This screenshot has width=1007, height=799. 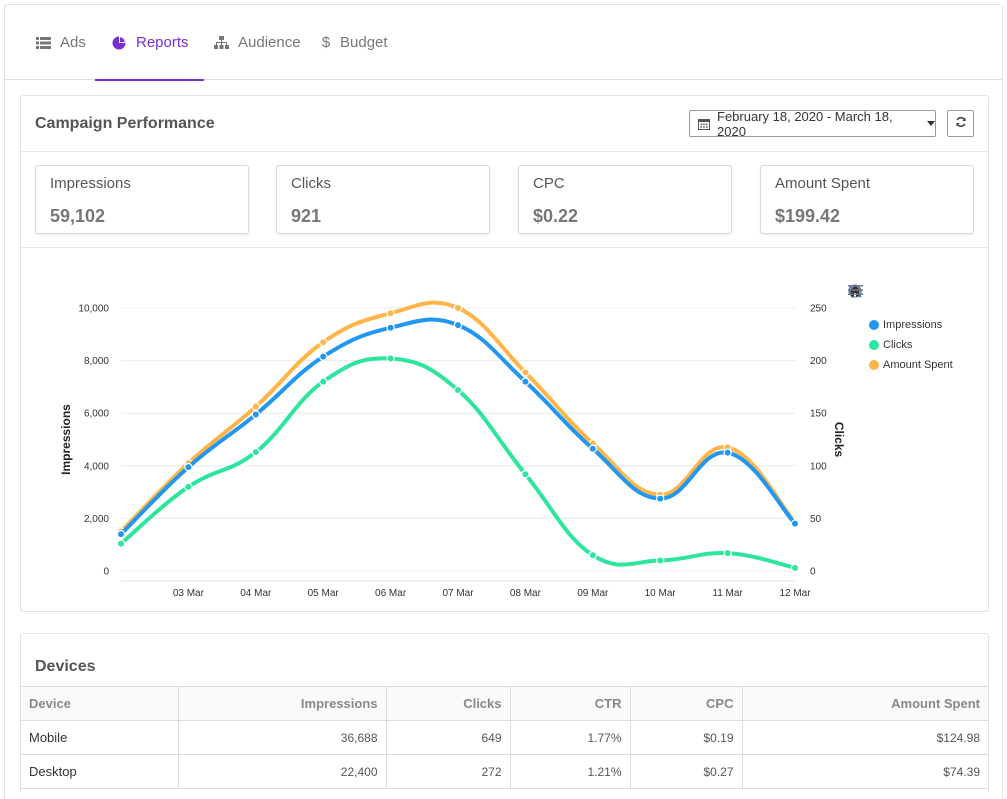 What do you see at coordinates (66, 439) in the screenshot?
I see `y-axis-title: Impressions` at bounding box center [66, 439].